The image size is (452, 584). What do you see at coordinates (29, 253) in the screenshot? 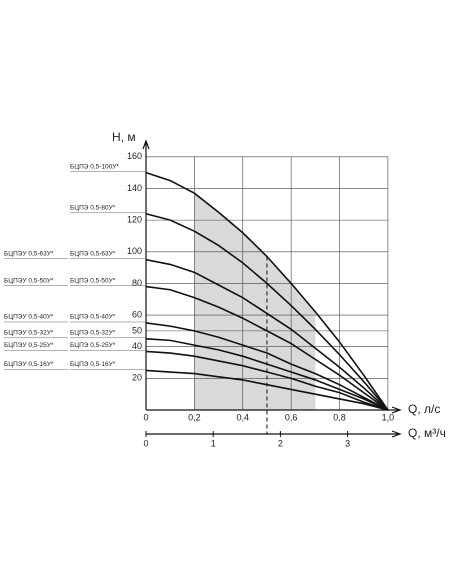
I see `series-label-alt: БЦПЭУ 0,5-63У*` at bounding box center [29, 253].